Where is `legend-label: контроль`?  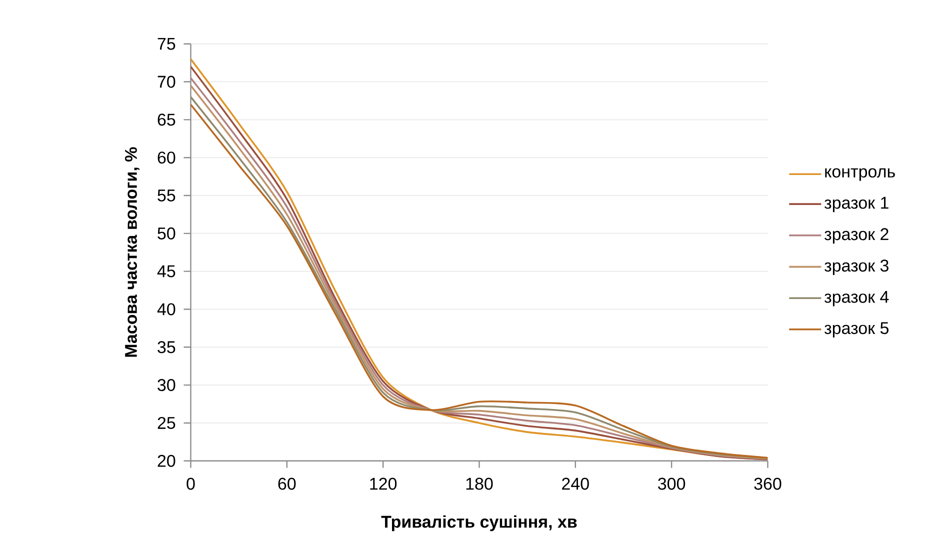
legend-label: контроль is located at coordinates (860, 174).